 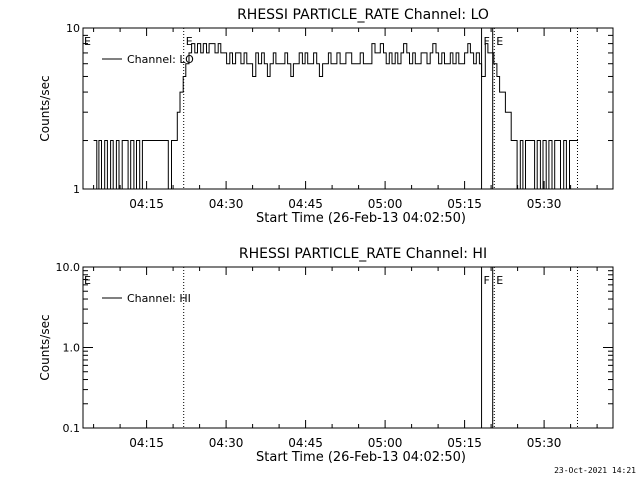 I want to click on chart-title: RHESSI PARTICLE_RATE Channel: LO, so click(x=363, y=15).